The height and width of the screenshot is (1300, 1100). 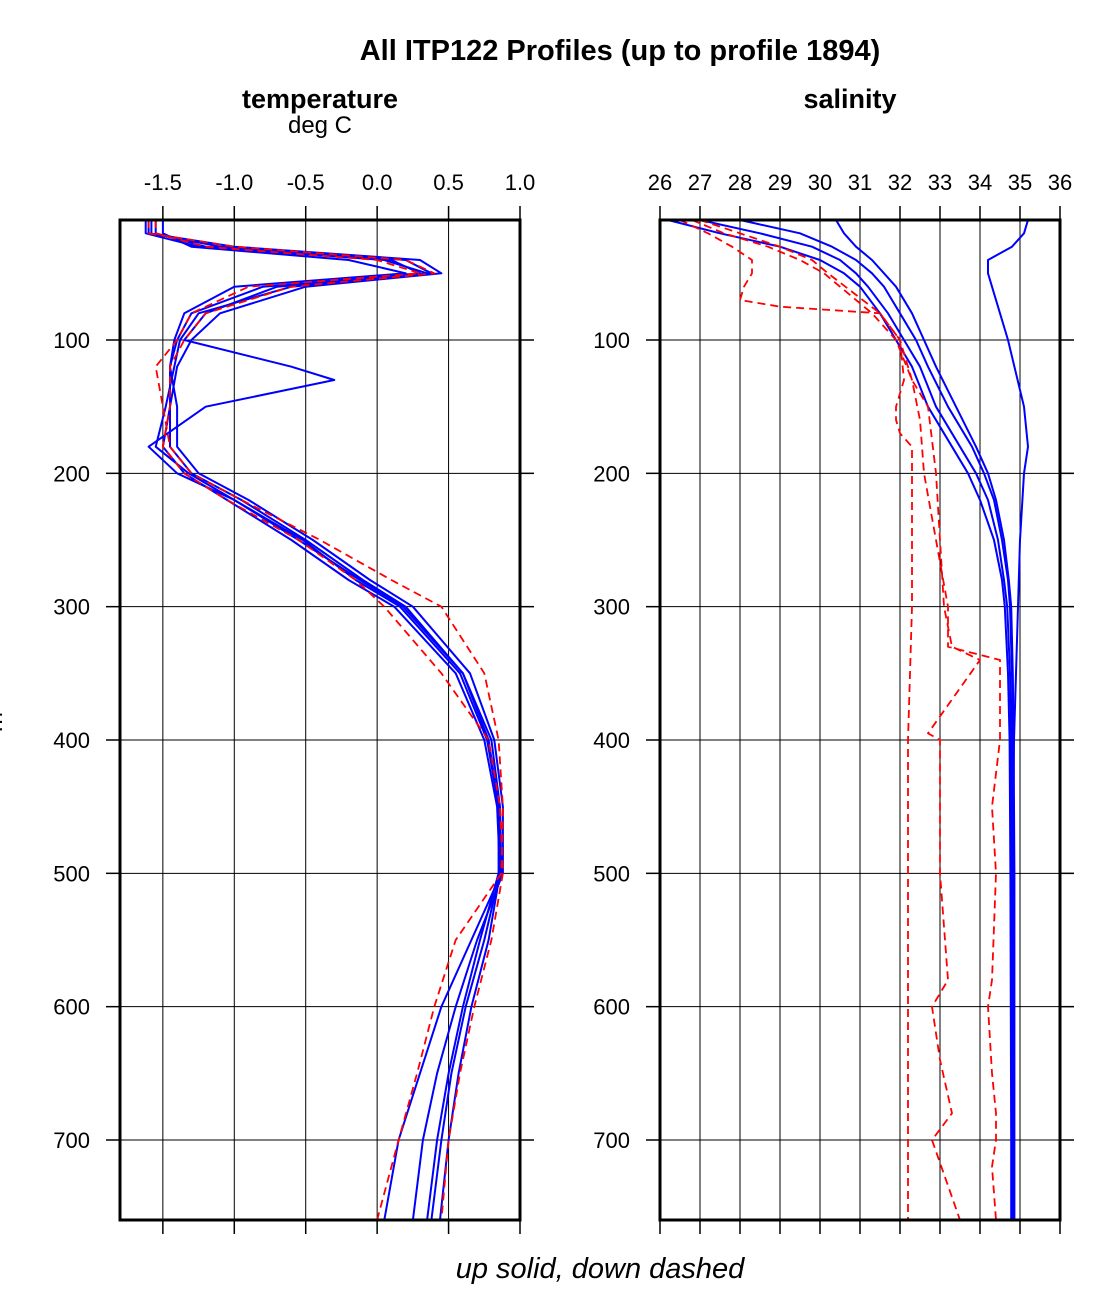 What do you see at coordinates (4, 722) in the screenshot?
I see `y-axis-label: m` at bounding box center [4, 722].